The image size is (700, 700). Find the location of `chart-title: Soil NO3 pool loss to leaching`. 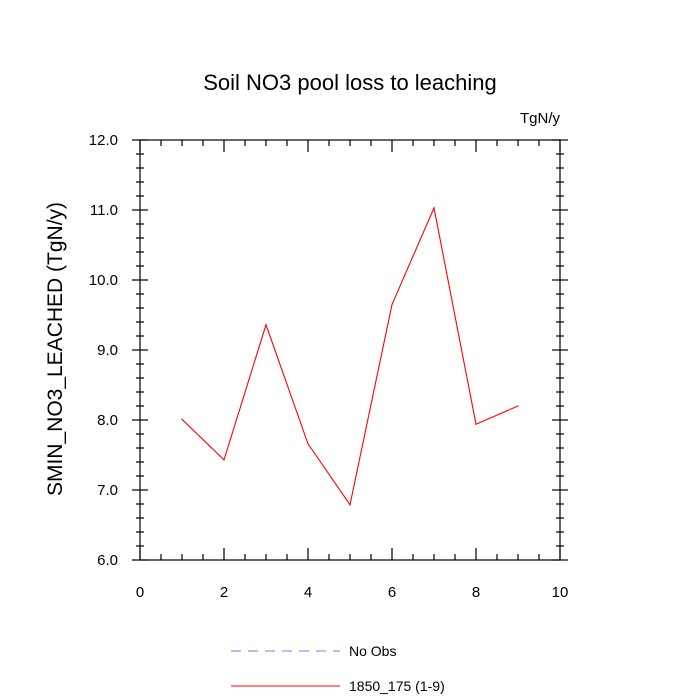

chart-title: Soil NO3 pool loss to leaching is located at coordinates (350, 82).